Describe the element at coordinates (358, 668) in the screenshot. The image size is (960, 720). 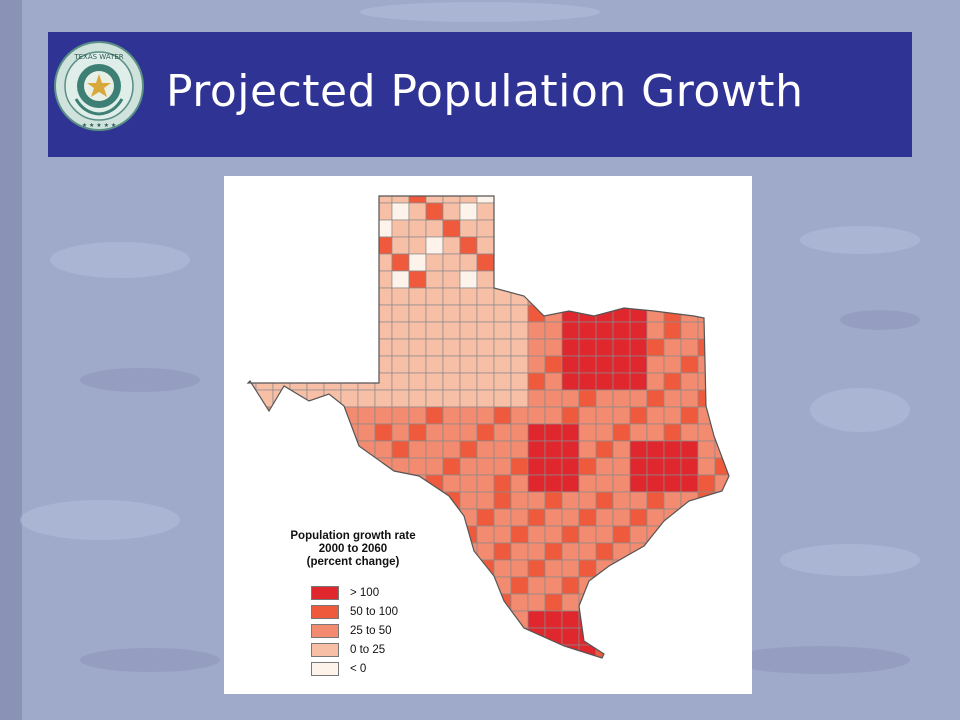
I see `legend-label: < 0` at that location.